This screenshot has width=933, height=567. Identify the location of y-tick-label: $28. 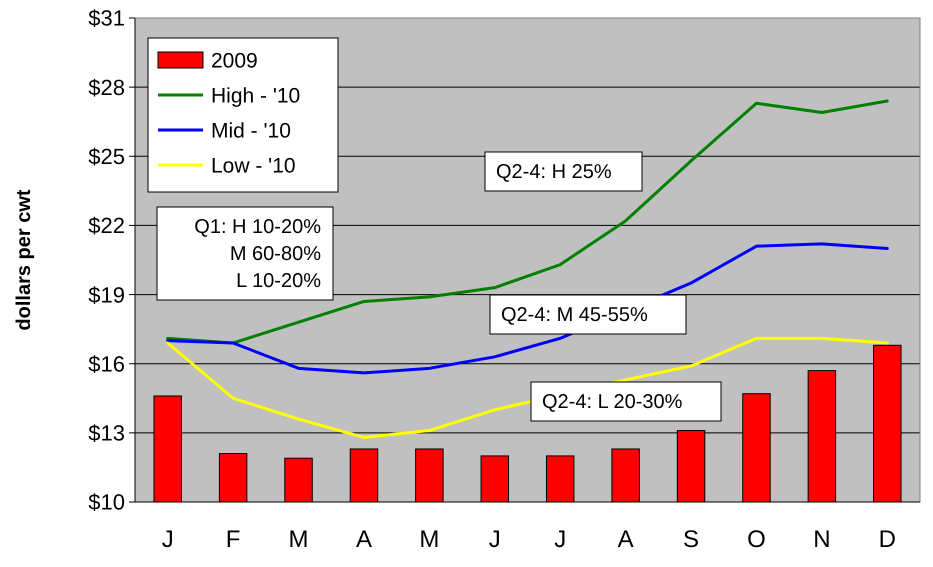
(106, 87).